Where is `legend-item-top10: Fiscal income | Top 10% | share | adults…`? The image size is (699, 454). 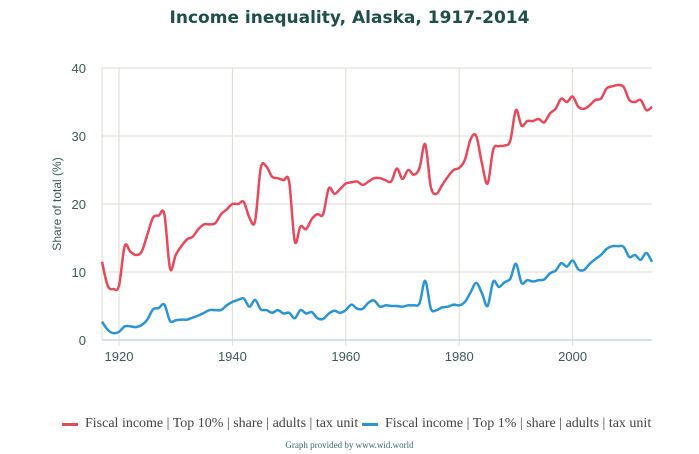 legend-item-top10: Fiscal income | Top 10% | share | adults… is located at coordinates (210, 424).